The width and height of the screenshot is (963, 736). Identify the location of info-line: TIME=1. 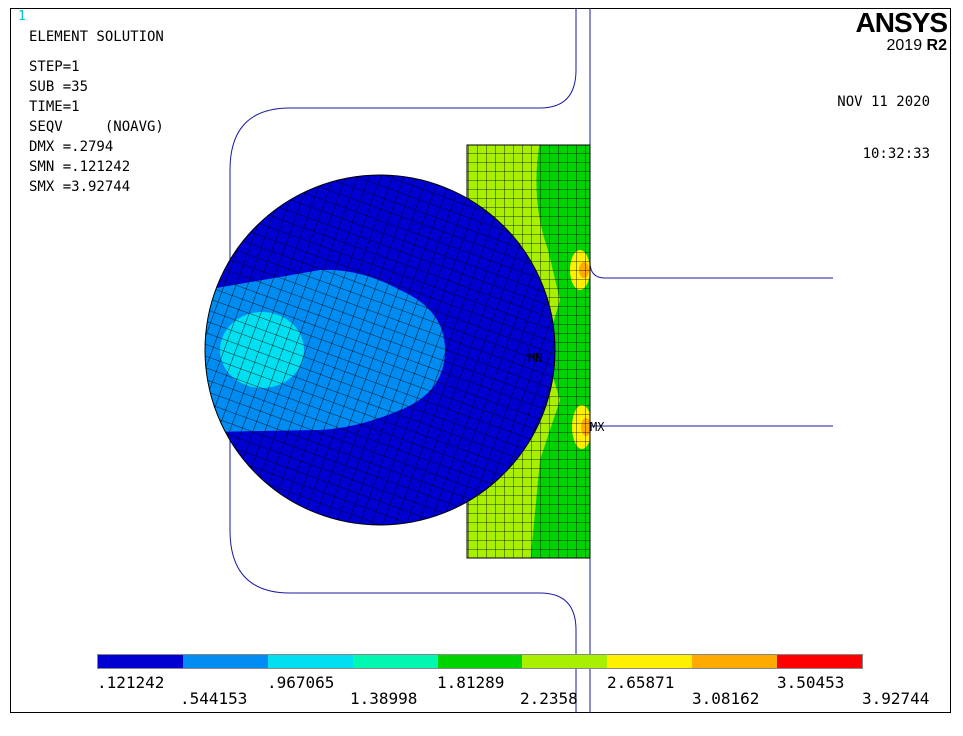
(54, 107).